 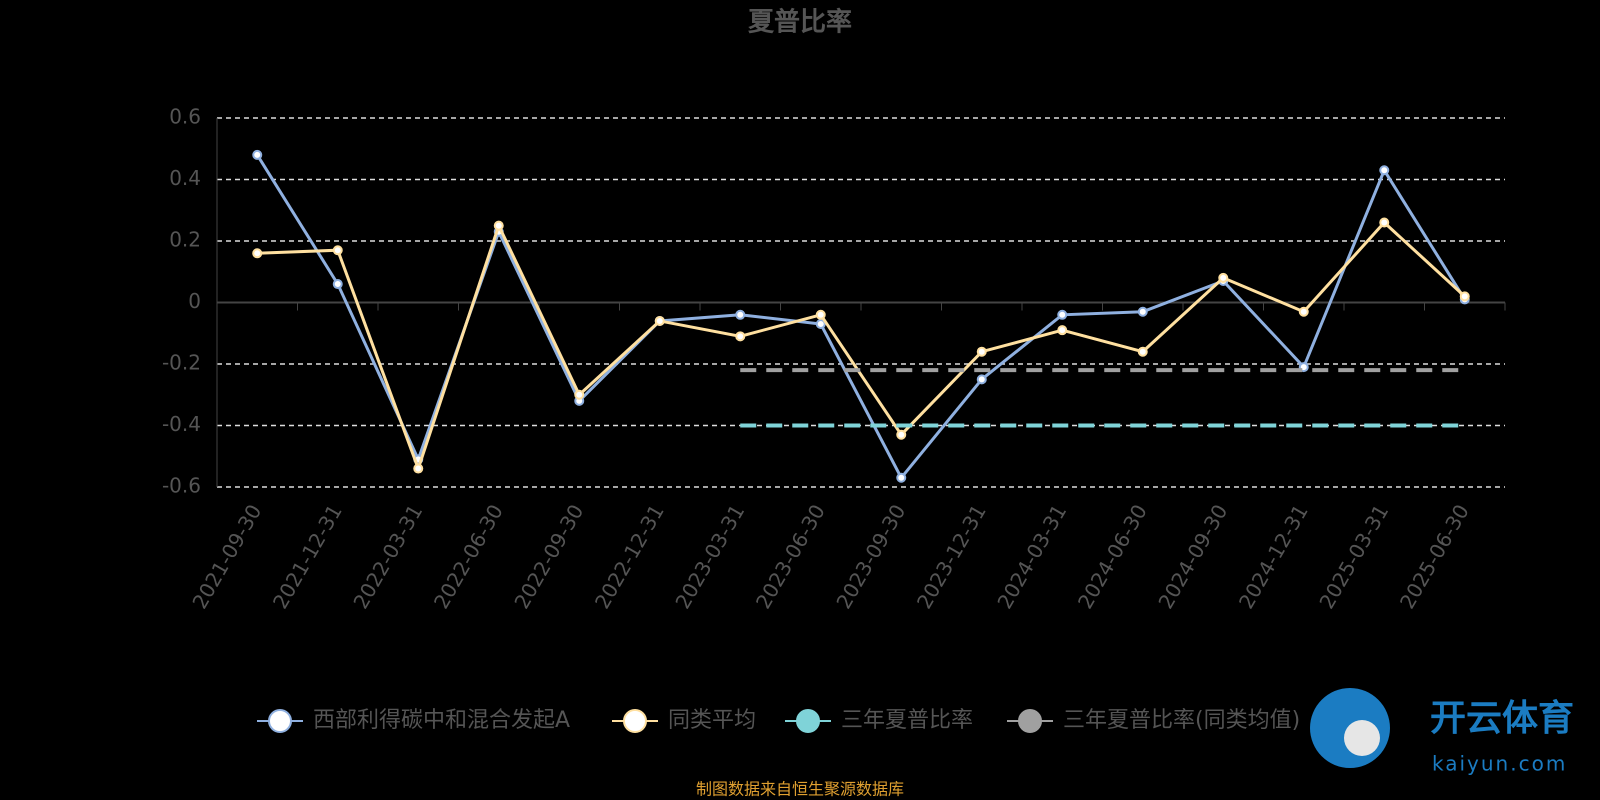 What do you see at coordinates (1181, 720) in the screenshot?
I see `legend-label: 三年夏普比率(同类均值)` at bounding box center [1181, 720].